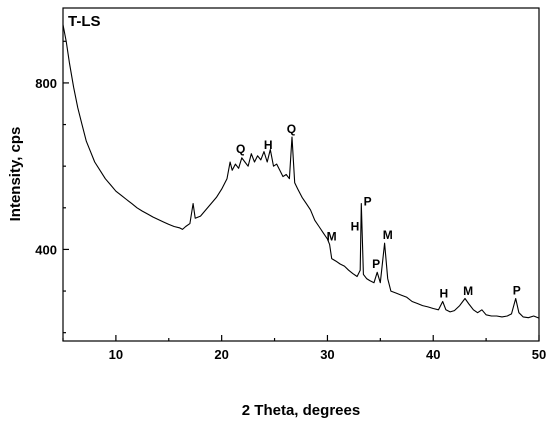 The image size is (550, 422). I want to click on x-tick-label: 50, so click(539, 354).